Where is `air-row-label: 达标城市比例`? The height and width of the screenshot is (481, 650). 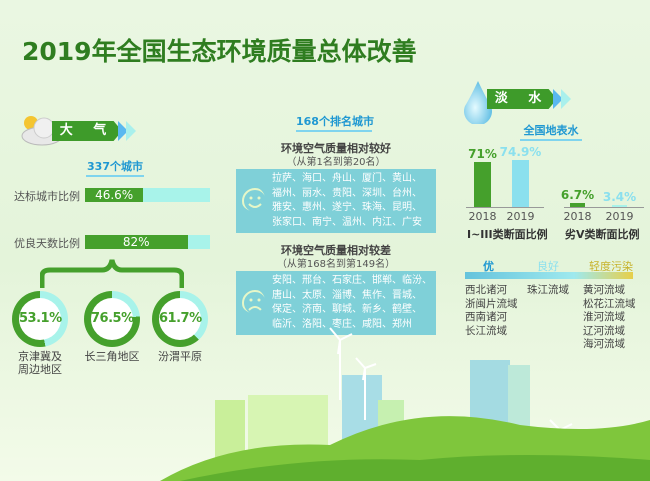 air-row-label: 达标城市比例 is located at coordinates (47, 196).